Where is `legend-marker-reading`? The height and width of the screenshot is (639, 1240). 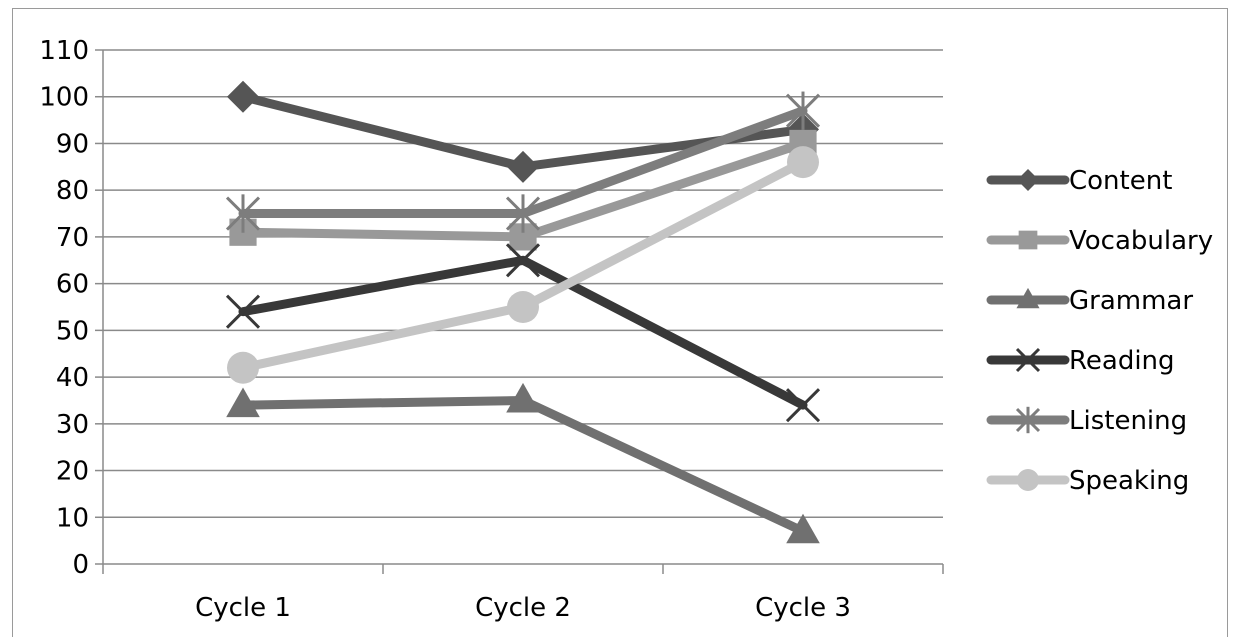
legend-marker-reading is located at coordinates (1028, 360).